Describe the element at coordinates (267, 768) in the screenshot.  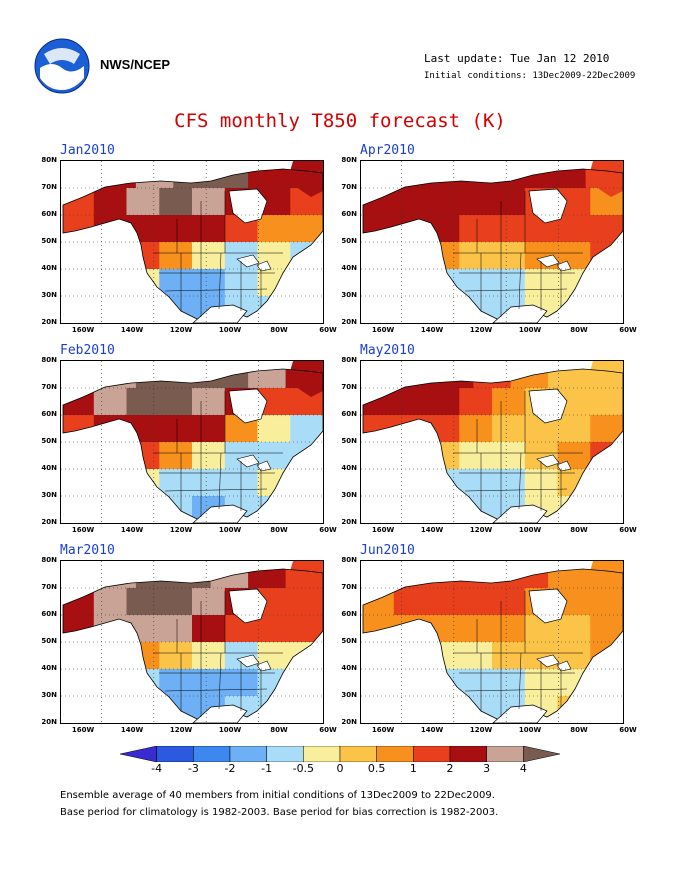
I see `colorbar-tick-label: -1` at that location.